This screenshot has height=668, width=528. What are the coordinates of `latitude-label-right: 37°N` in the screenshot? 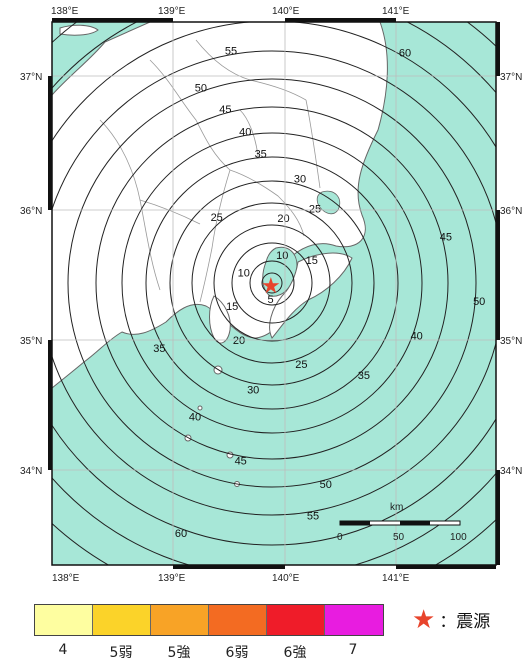 It's located at (511, 77).